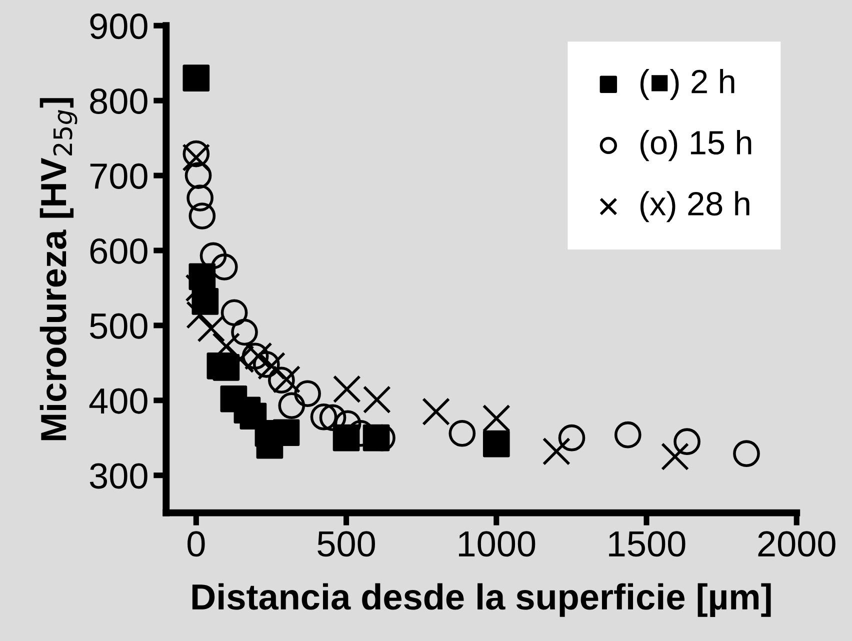  Describe the element at coordinates (346, 544) in the screenshot. I see `x-tick-label: 500` at that location.